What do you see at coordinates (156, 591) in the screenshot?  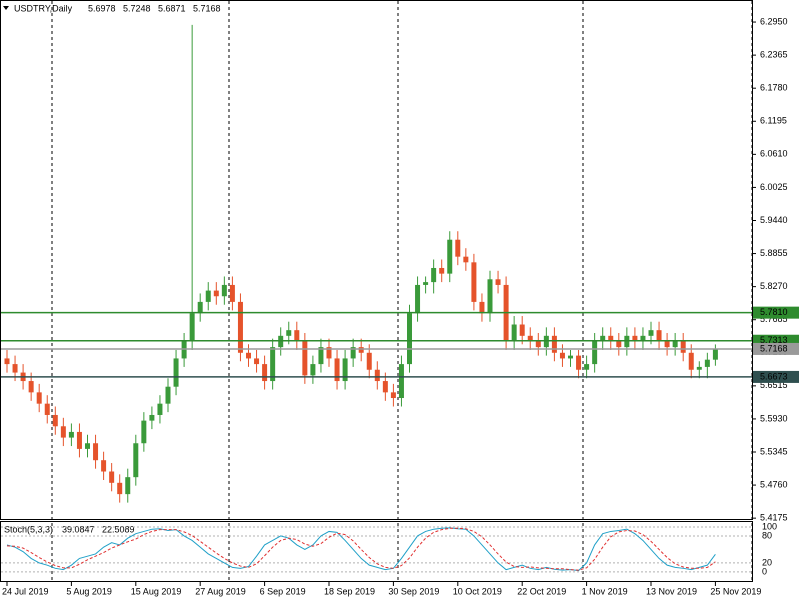 I see `x-tick-label: 15 Aug 2019` at bounding box center [156, 591].